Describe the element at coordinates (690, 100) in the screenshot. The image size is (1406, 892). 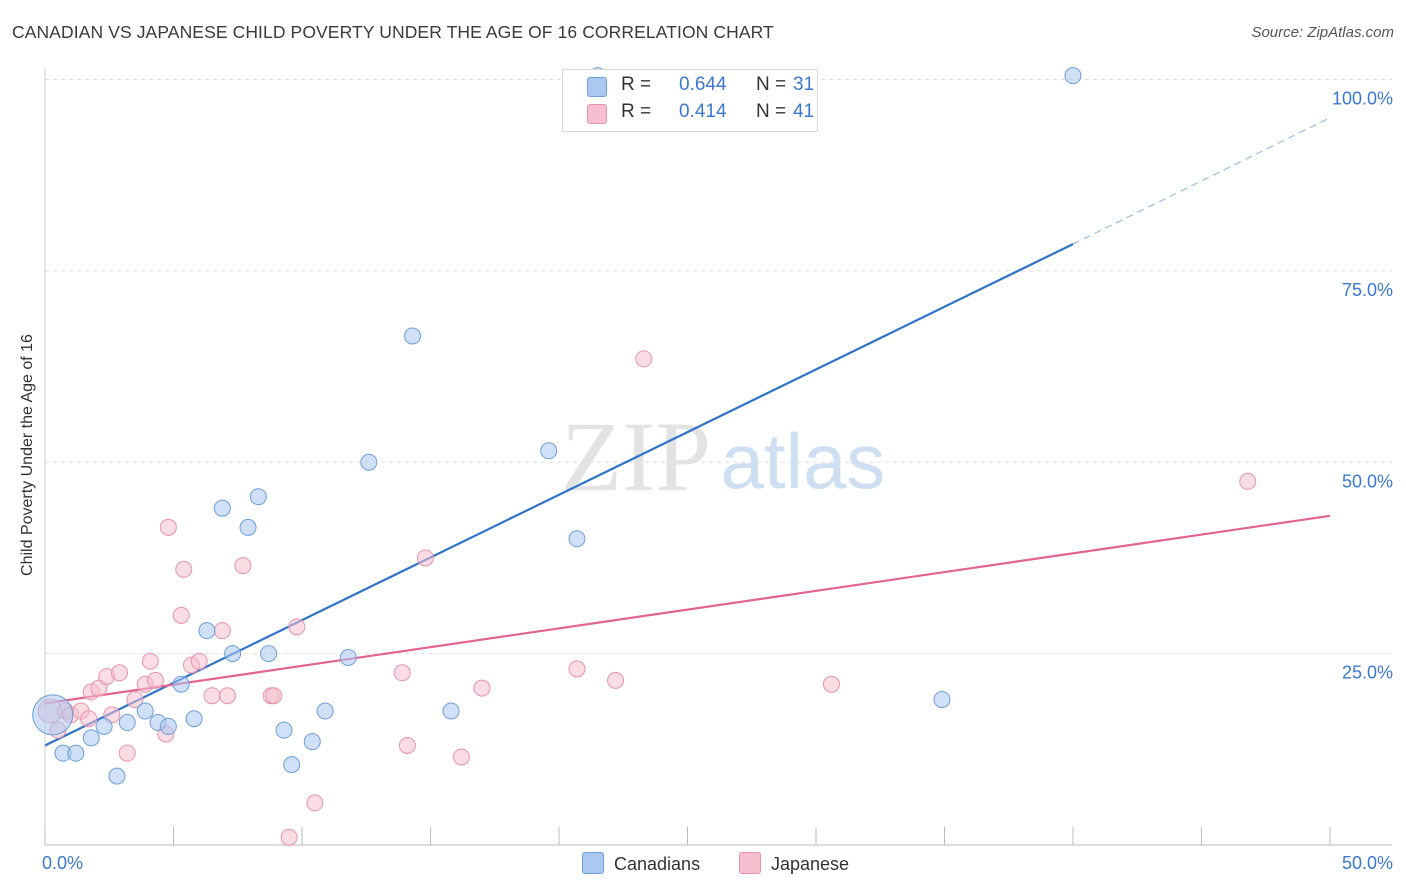
I see `correlation-legend: R = 0.644 N = 31 R = 0.414 N = 41` at that location.